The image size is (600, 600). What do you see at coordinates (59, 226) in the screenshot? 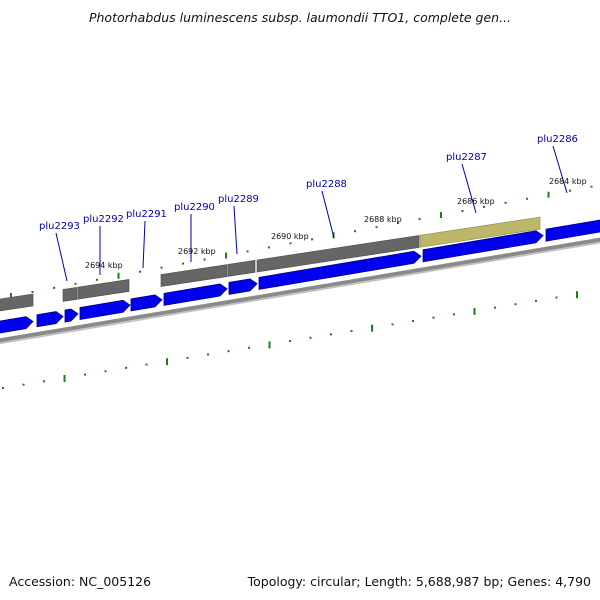
I see `gene-label-plu2293: plu2293` at bounding box center [59, 226].